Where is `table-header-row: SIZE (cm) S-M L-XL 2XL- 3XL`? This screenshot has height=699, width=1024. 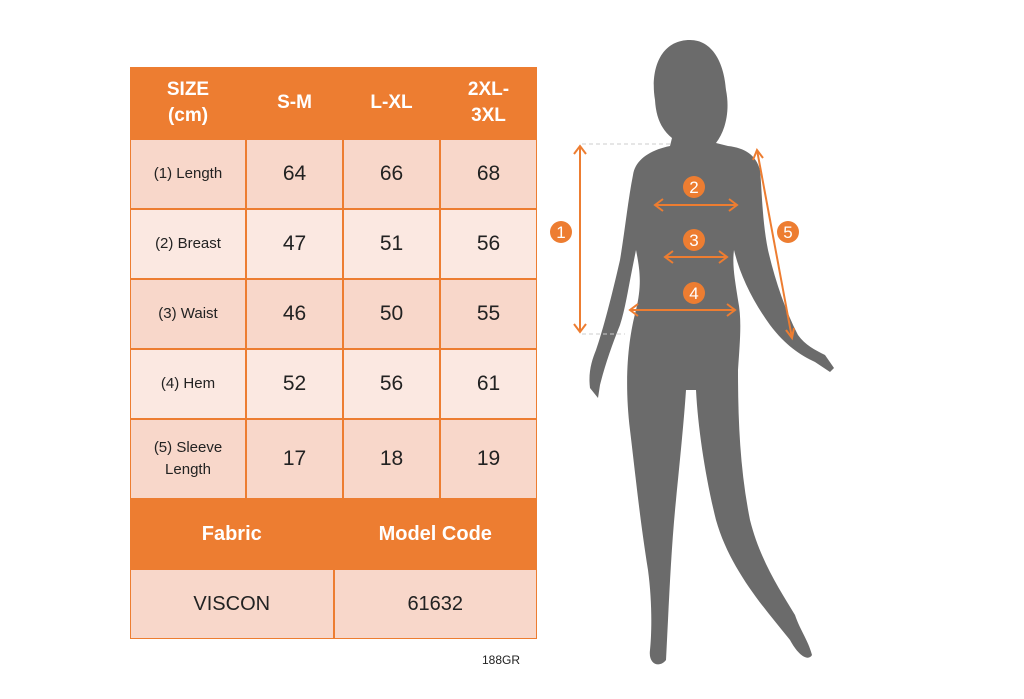
table-header-row: SIZE (cm) S-M L-XL 2XL- 3XL is located at coordinates (333, 103).